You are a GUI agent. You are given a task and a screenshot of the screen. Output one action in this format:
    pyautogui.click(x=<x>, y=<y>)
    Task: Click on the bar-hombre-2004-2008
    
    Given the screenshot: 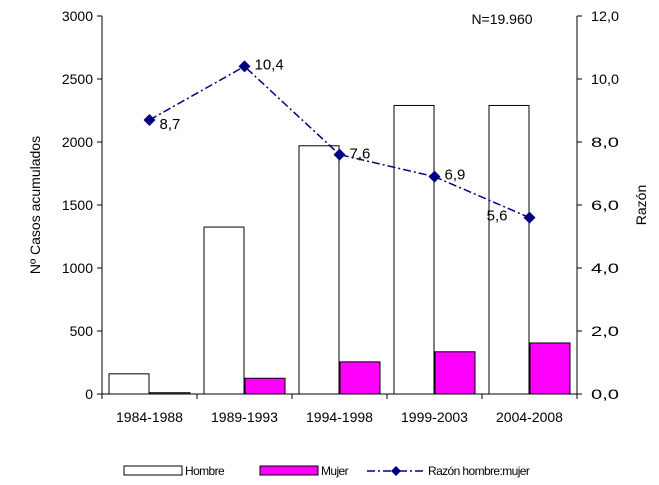 What is the action you would take?
    pyautogui.click(x=509, y=249)
    